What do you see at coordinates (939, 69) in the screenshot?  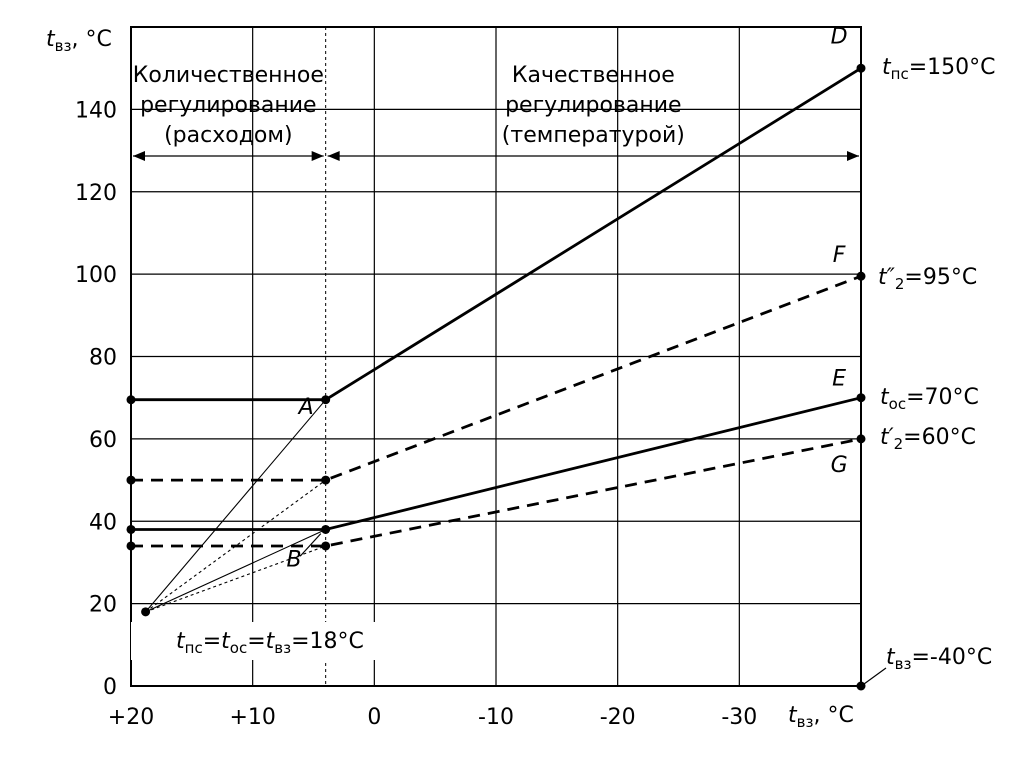 I see `annotation-tps-150: tпс=150°С` at bounding box center [939, 69].